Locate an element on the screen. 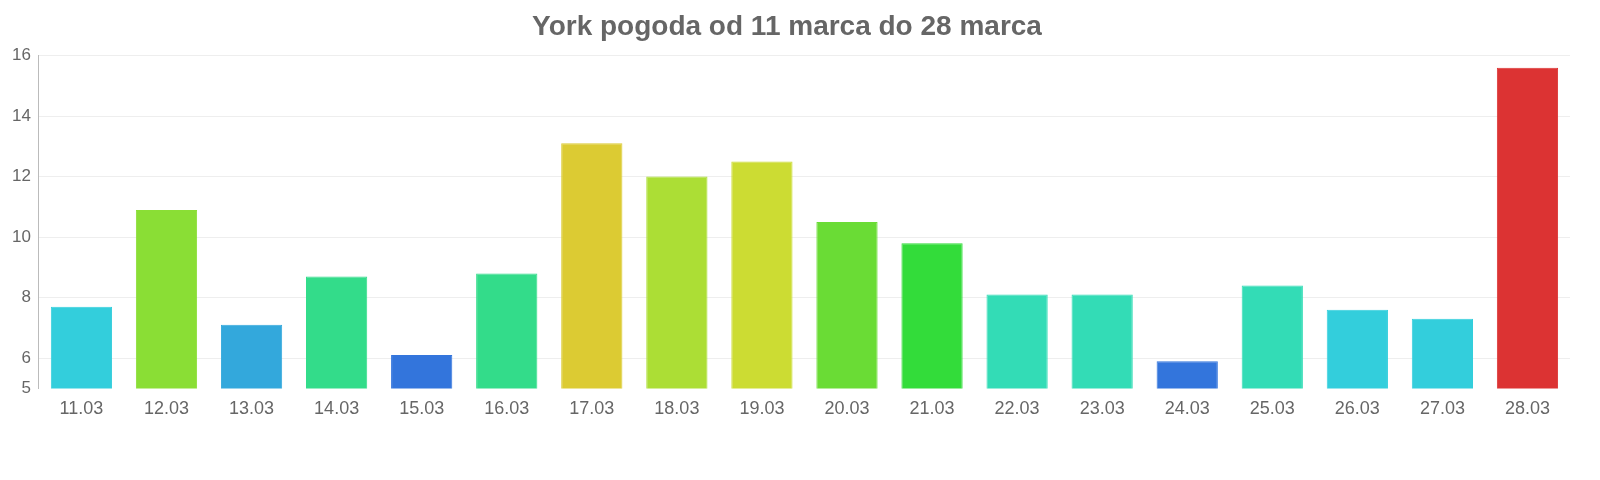 This screenshot has width=1600, height=480. y-tick-label: 10 is located at coordinates (21, 236).